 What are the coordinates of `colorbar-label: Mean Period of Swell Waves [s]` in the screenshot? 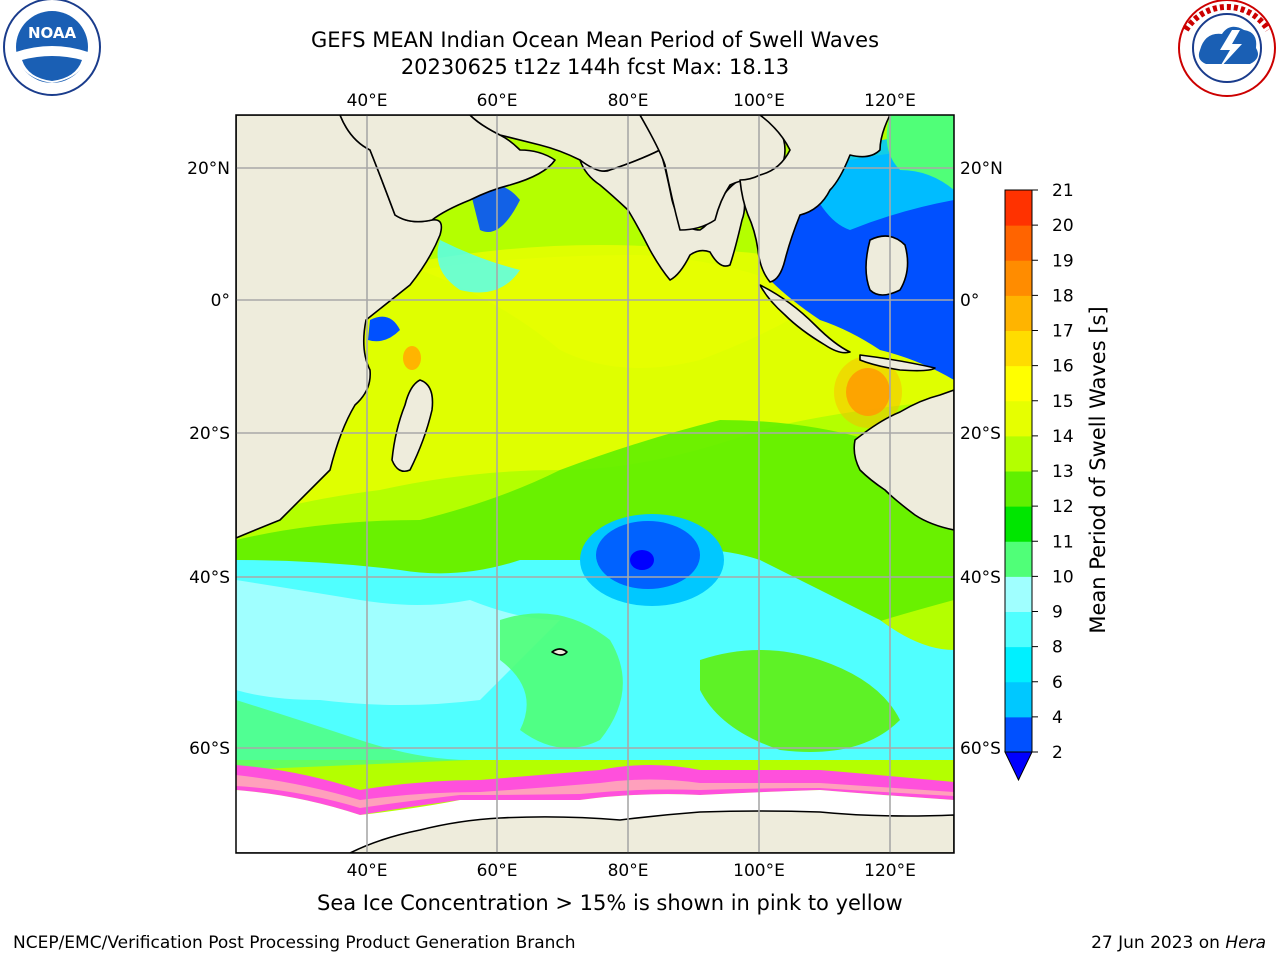 It's located at (1098, 469).